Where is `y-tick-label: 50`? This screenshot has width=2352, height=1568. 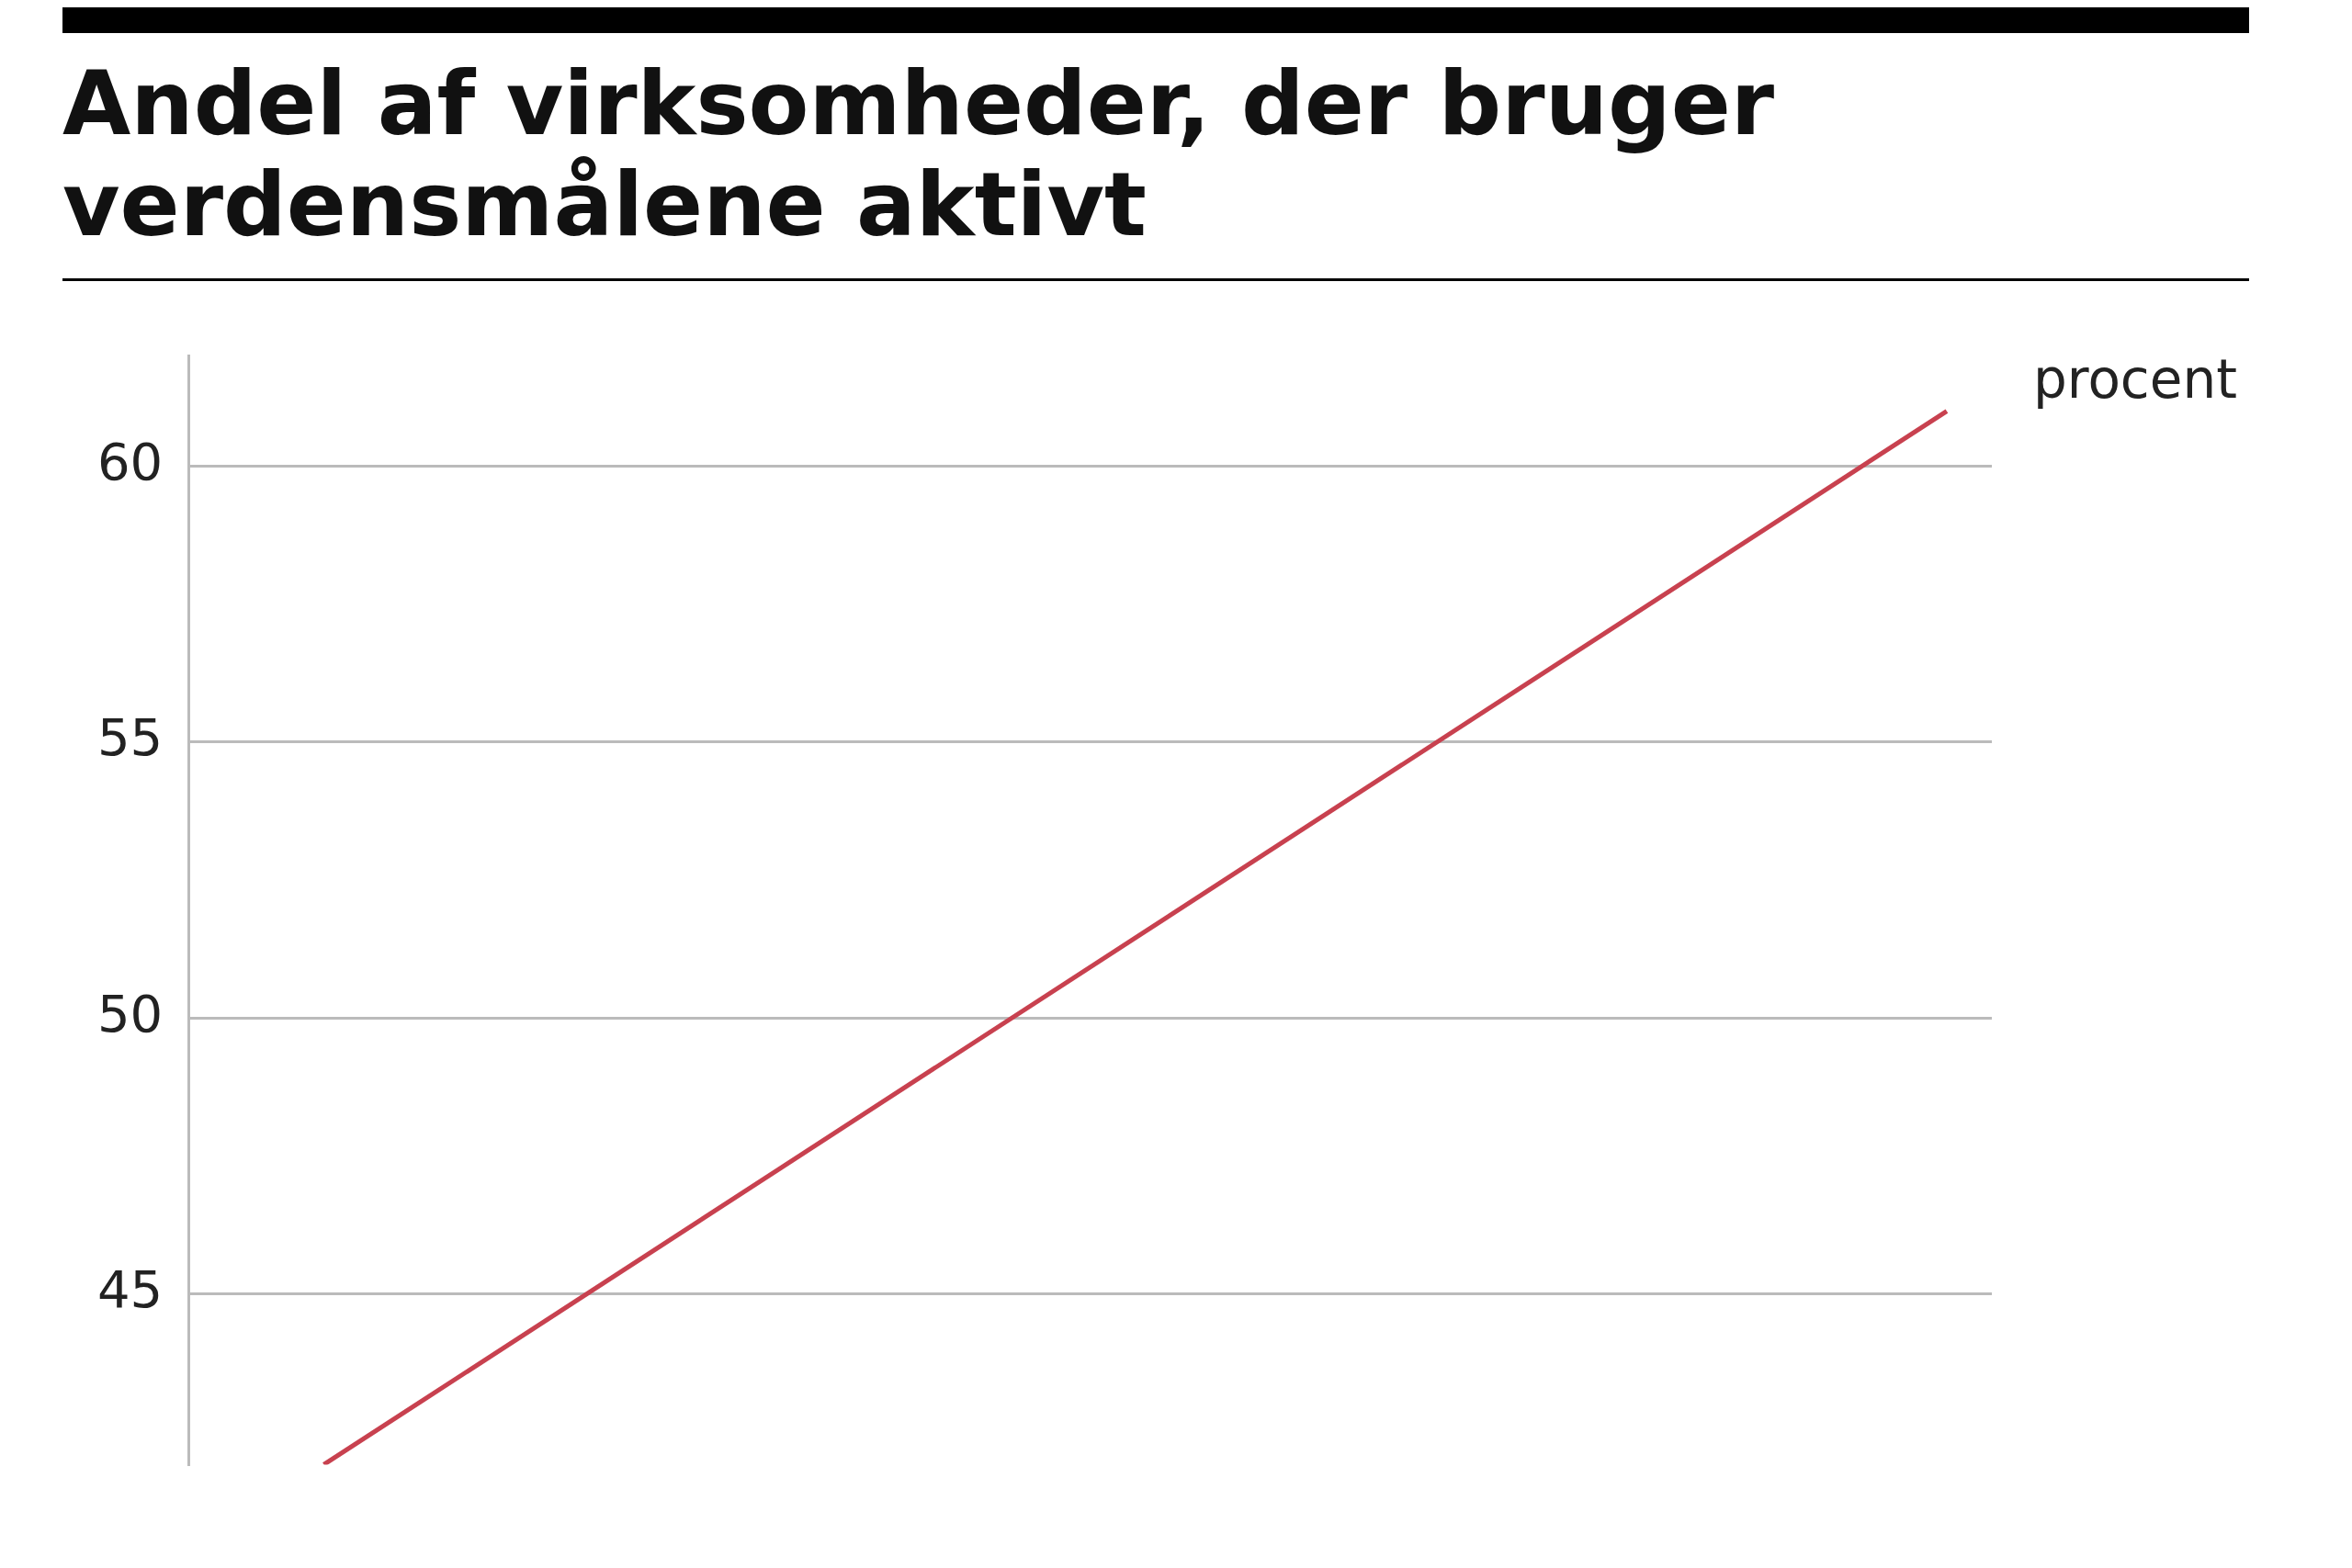 y-tick-label: 50 is located at coordinates (130, 1013).